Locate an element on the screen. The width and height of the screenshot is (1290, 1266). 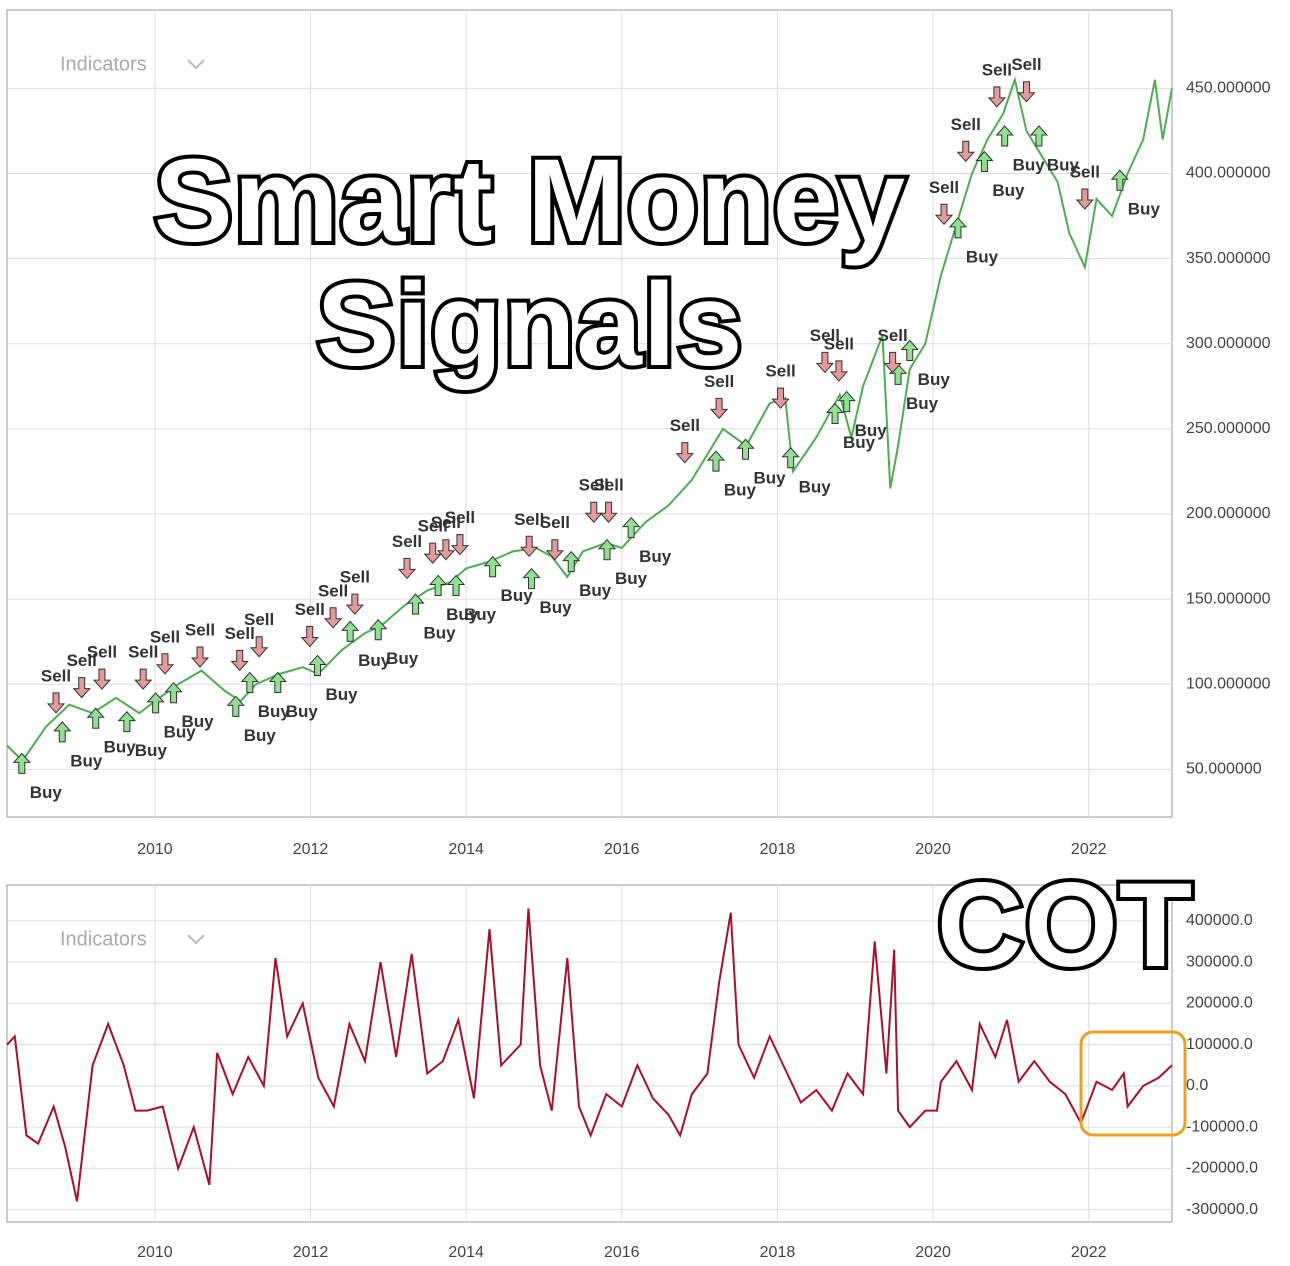
x-tick-label: 2018 is located at coordinates (778, 1252).